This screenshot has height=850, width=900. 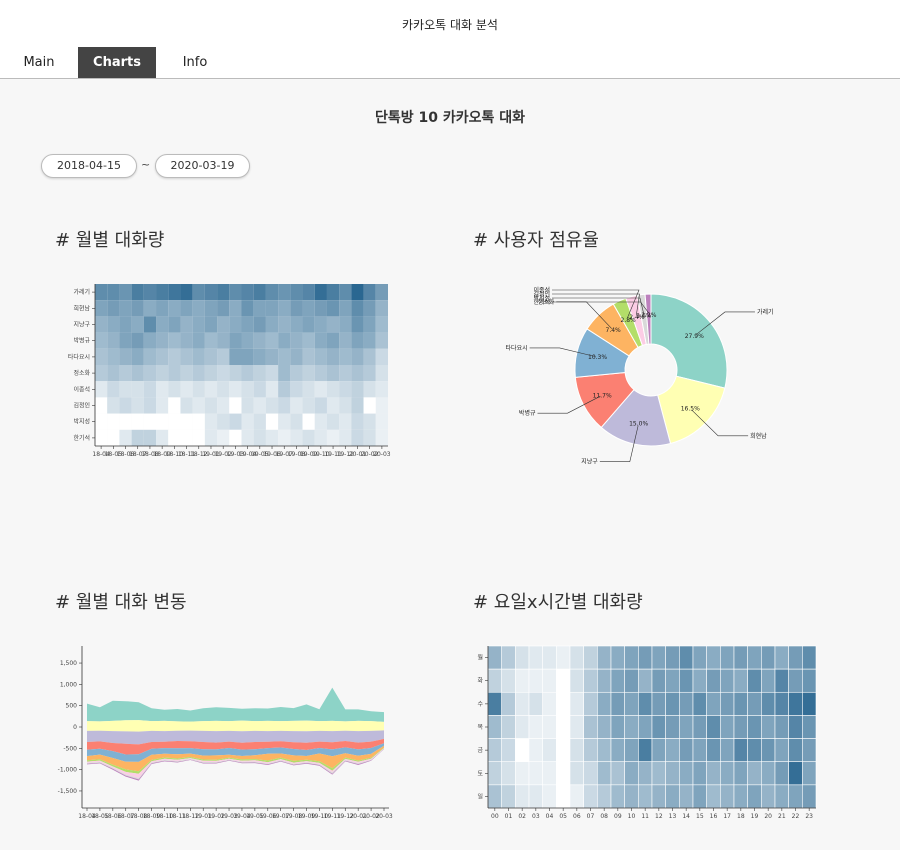 What do you see at coordinates (450, 118) in the screenshot?
I see `page-title: 단톡방 10 카카오톡 대화` at bounding box center [450, 118].